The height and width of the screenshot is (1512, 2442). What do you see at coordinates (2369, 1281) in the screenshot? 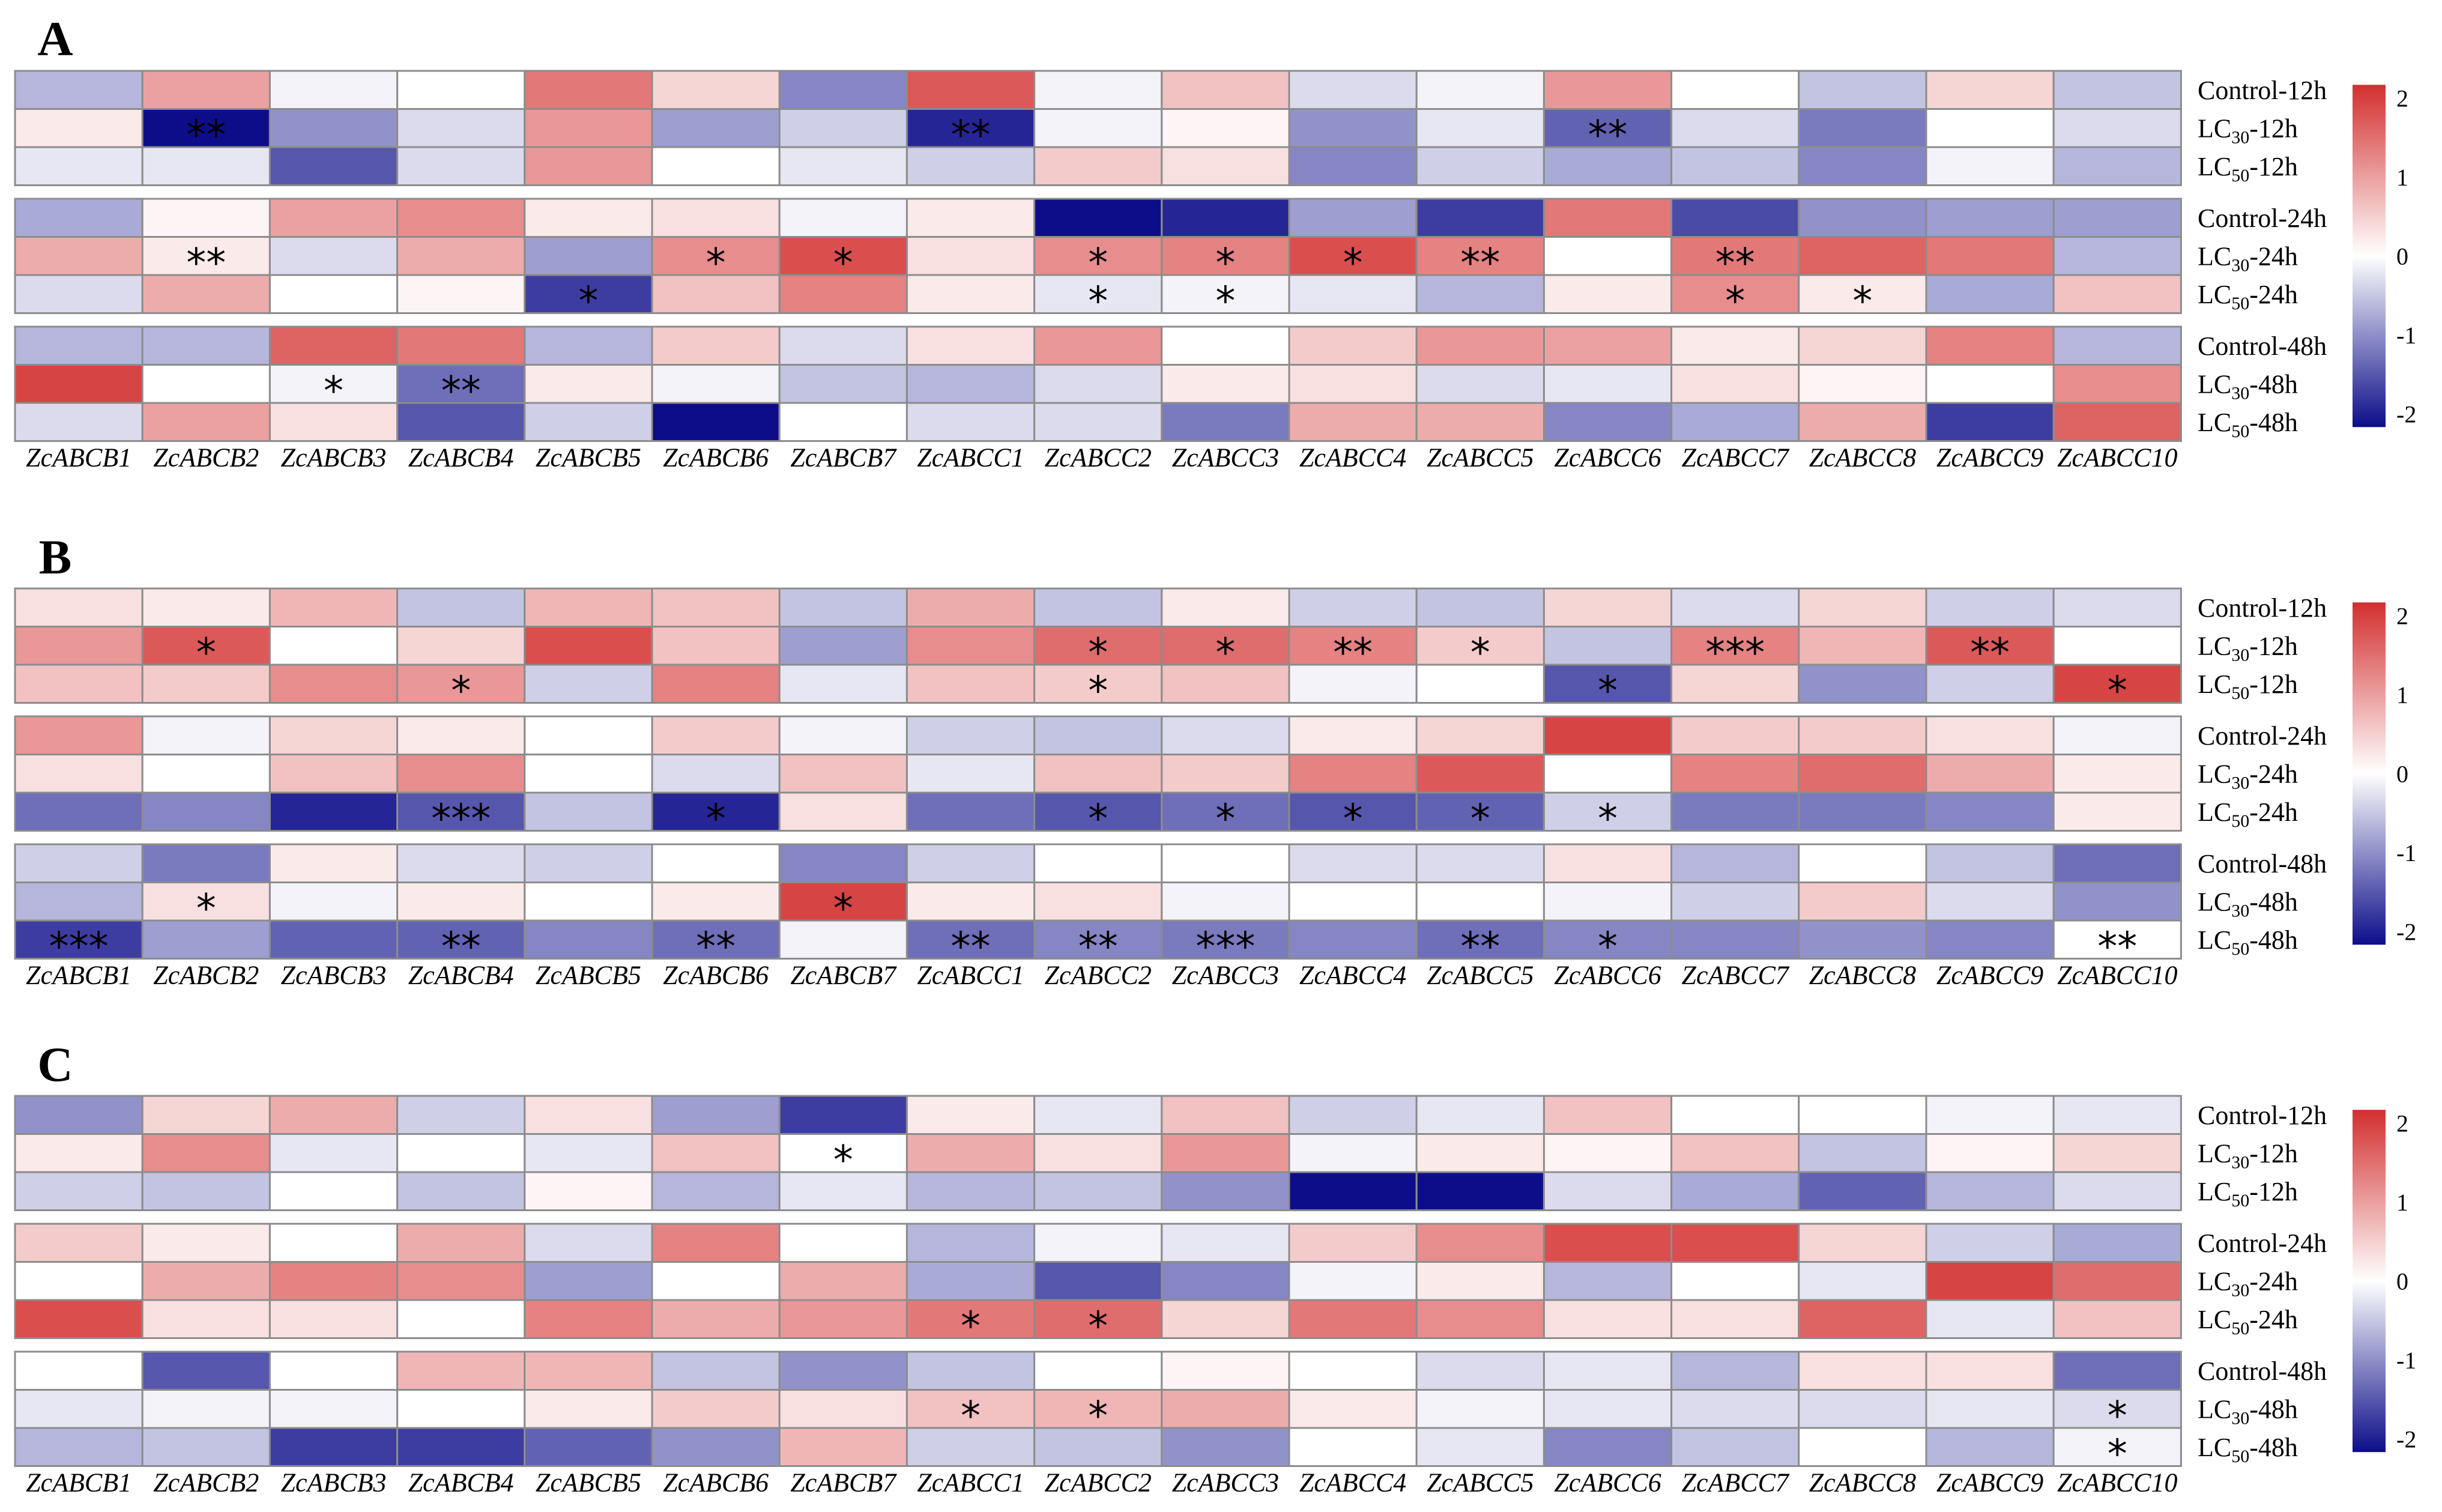
I see `color-scale-bar` at bounding box center [2369, 1281].